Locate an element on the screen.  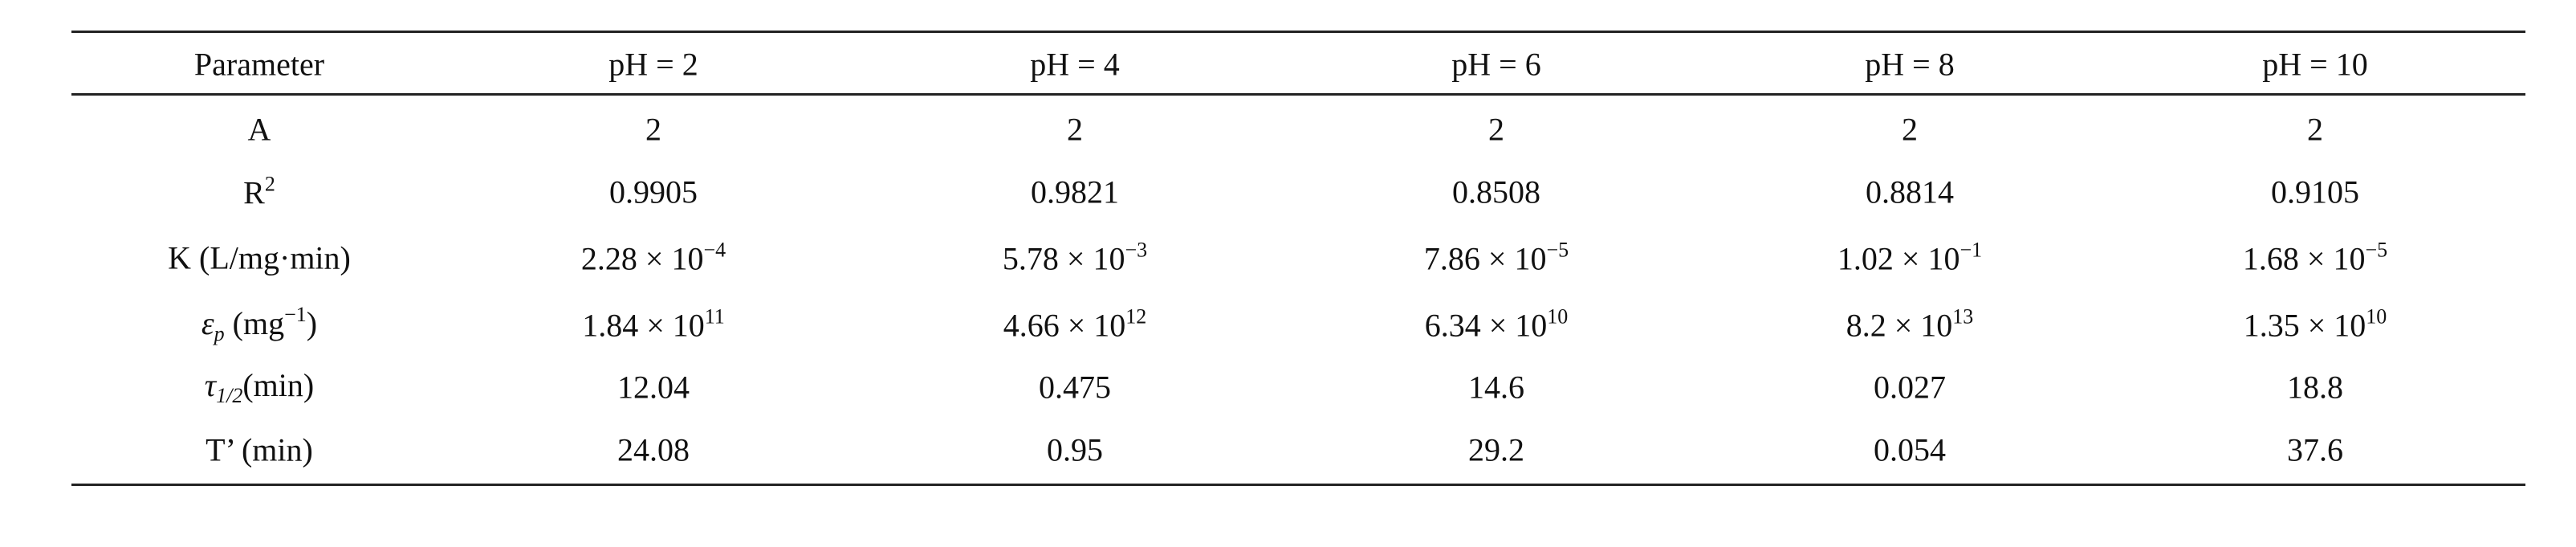
table-cell: 12.04 is located at coordinates (653, 388).